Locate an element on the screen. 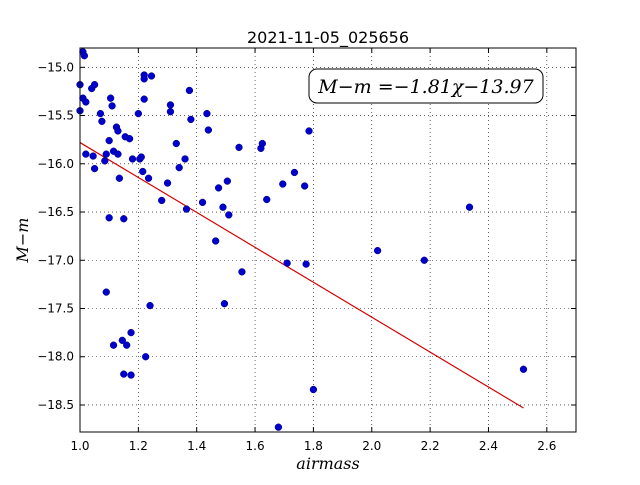  y-tick-label: −16.0 is located at coordinates (55, 164).